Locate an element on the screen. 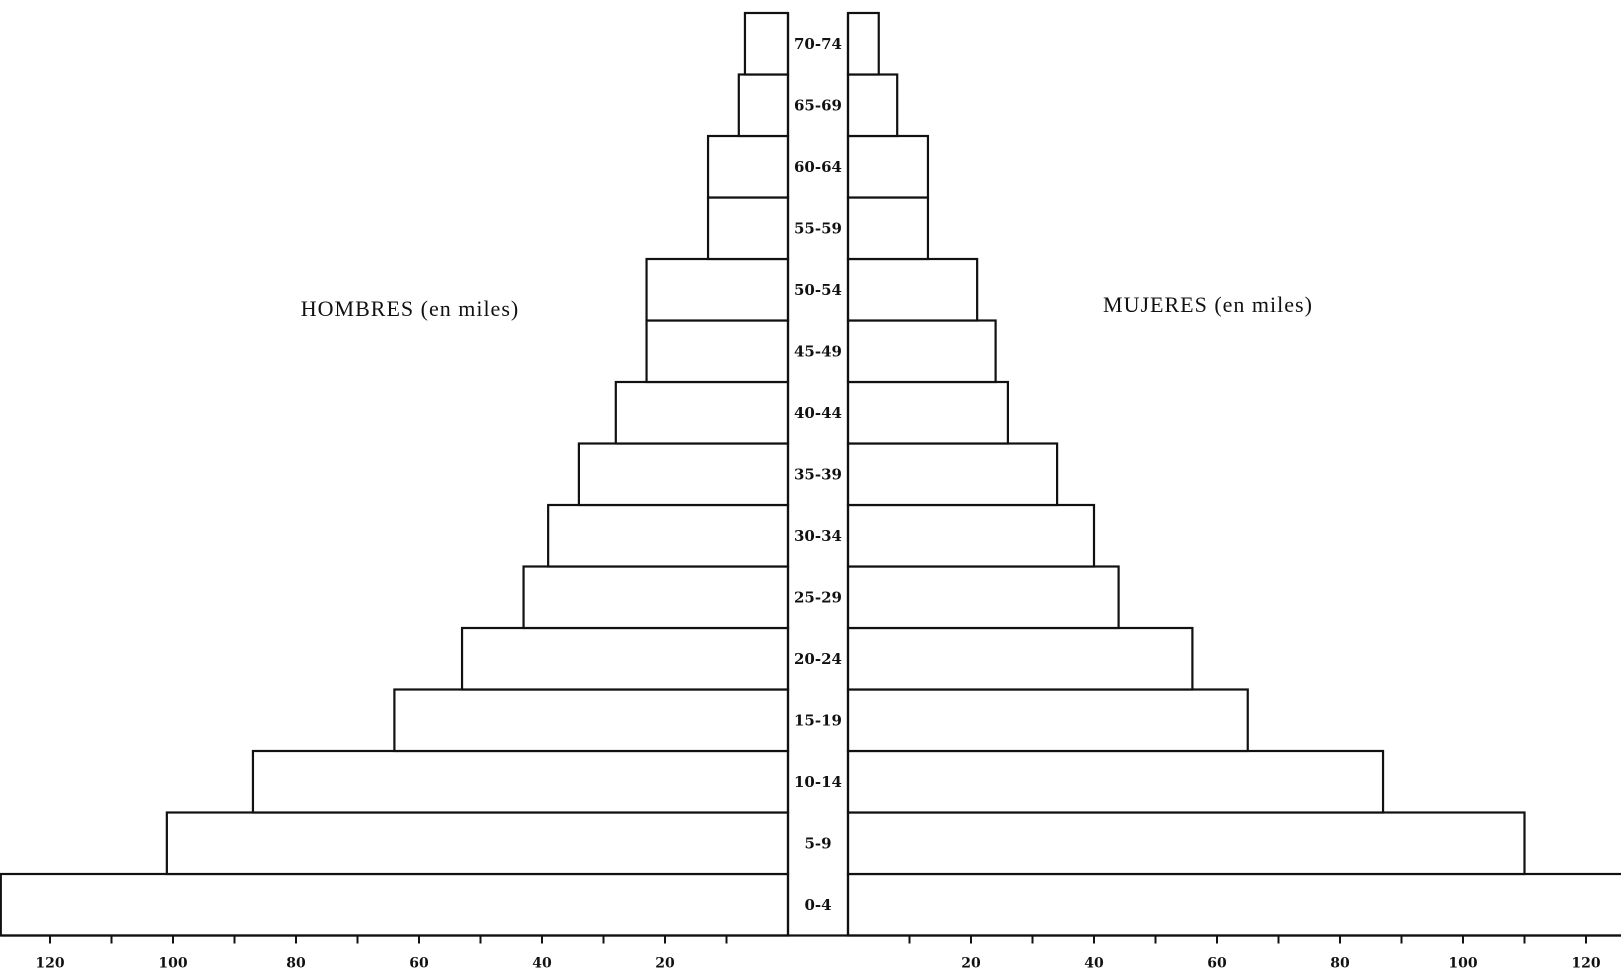 The image size is (1621, 969). x-tick-label-left: 100 is located at coordinates (172, 962).